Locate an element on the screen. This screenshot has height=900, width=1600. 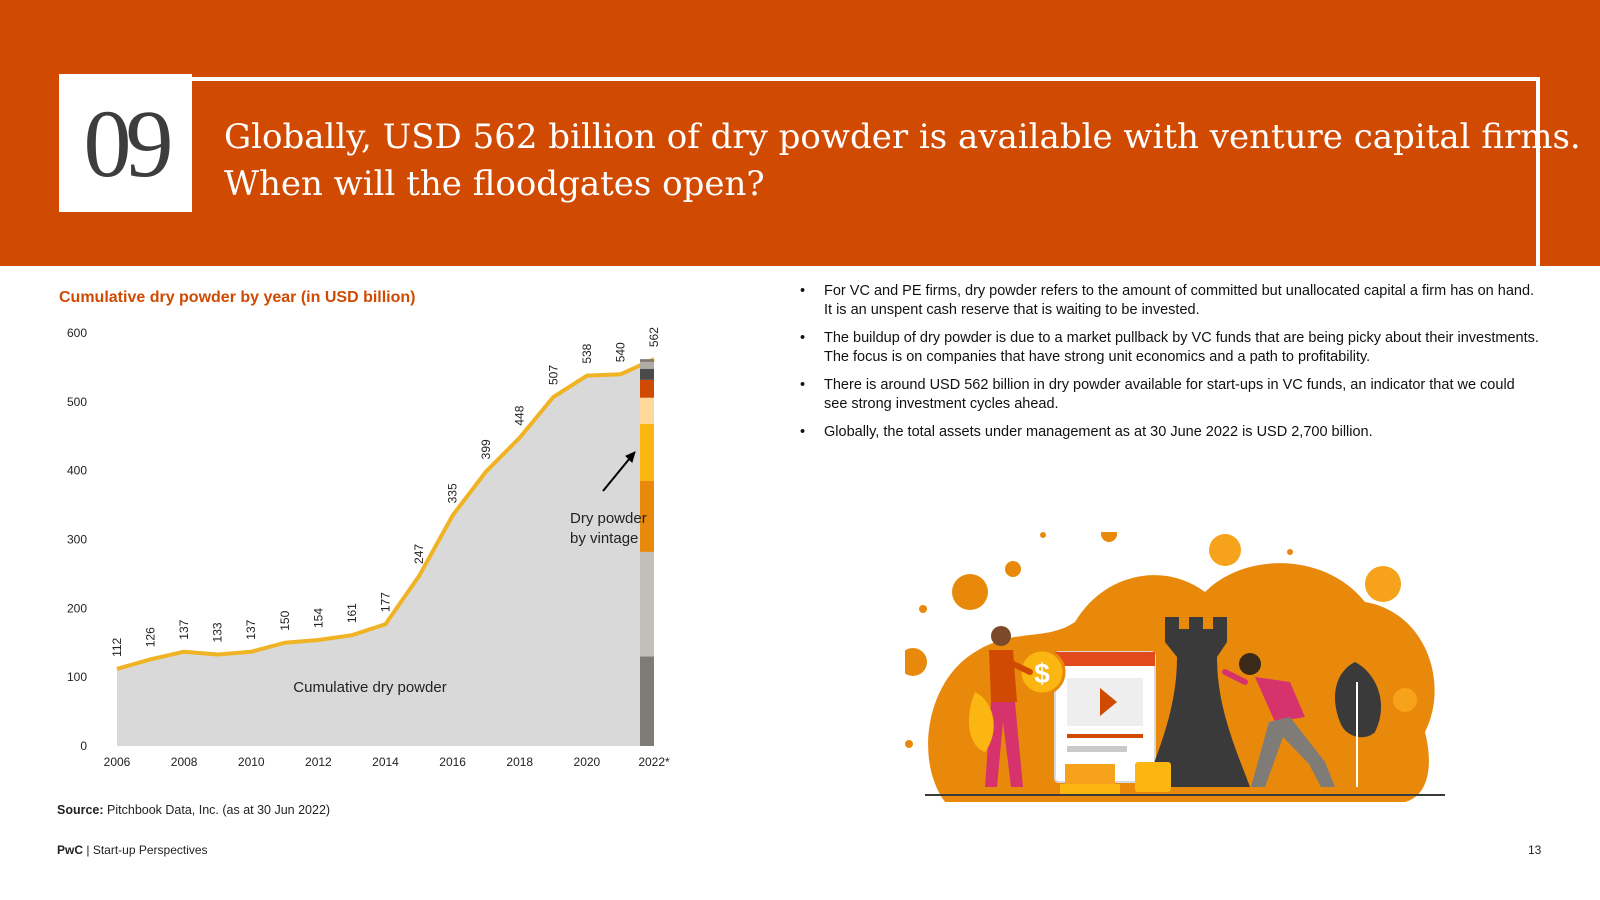
data-label: 154 is located at coordinates (318, 618).